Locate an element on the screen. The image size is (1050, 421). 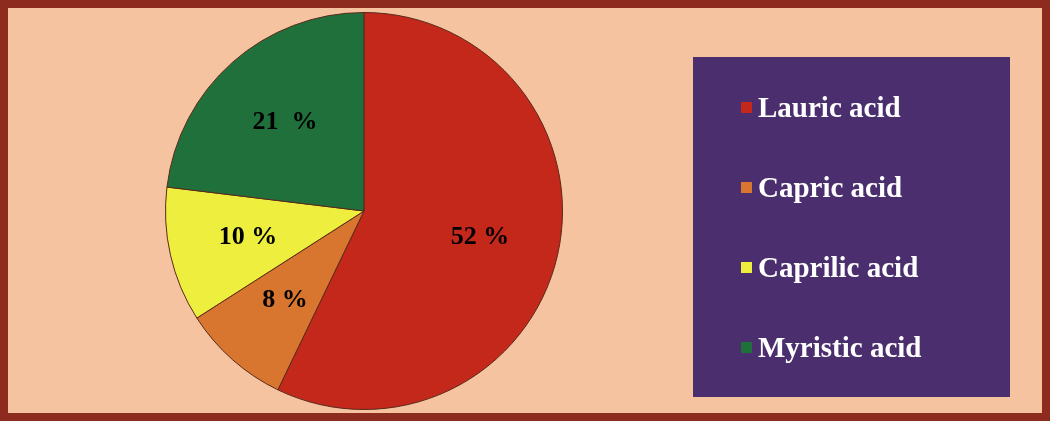
legend-label: Lauric acid is located at coordinates (829, 107).